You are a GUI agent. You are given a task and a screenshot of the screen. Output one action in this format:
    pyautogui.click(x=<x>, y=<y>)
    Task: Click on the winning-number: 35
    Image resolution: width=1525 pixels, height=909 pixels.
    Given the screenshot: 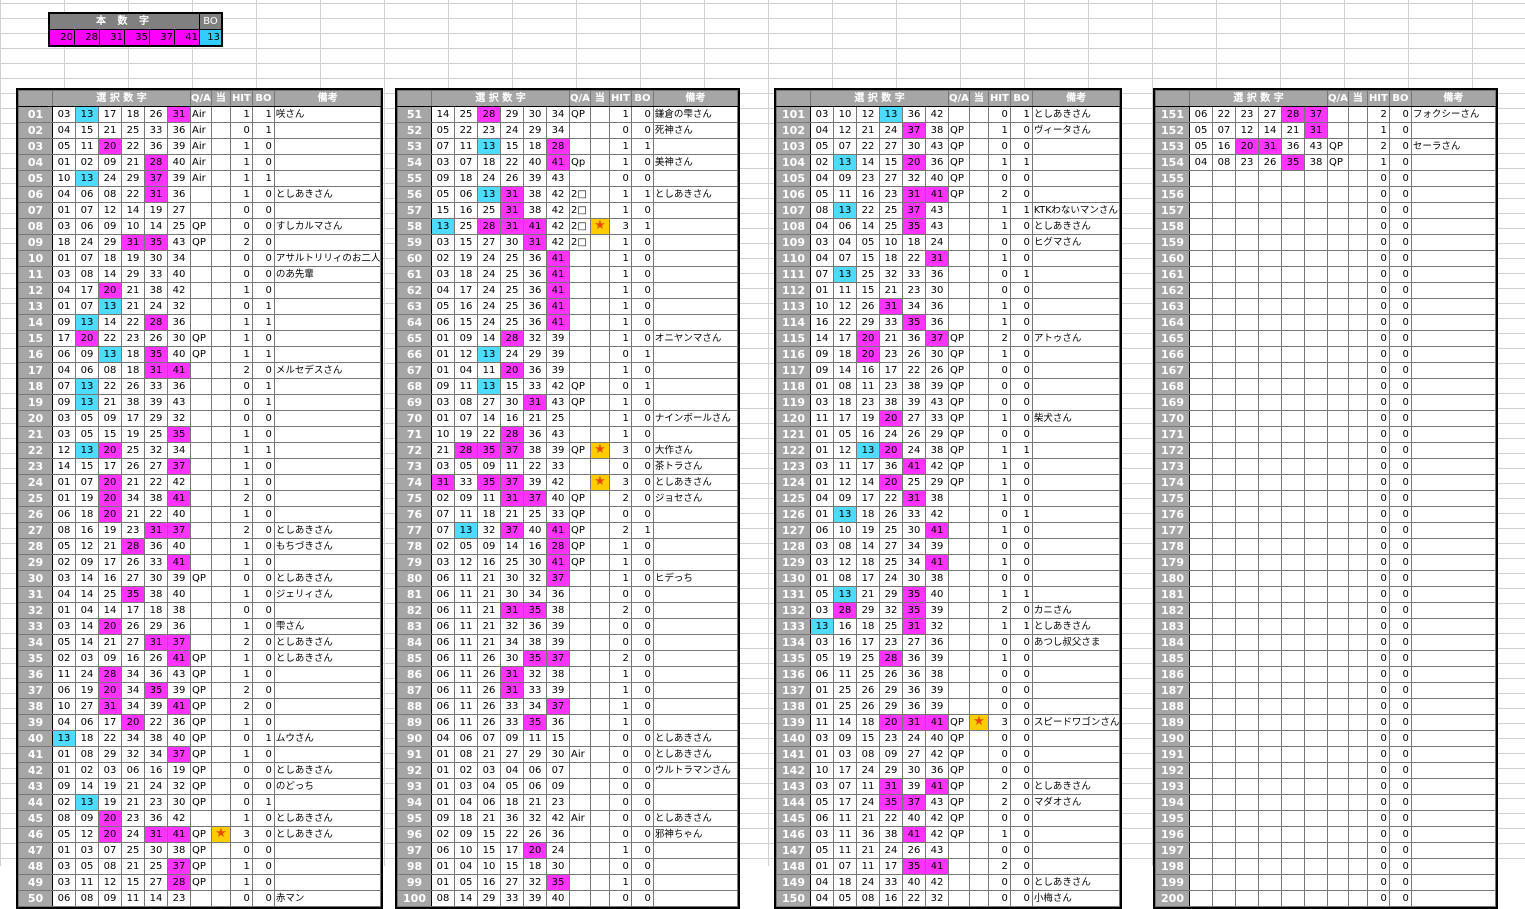 What is the action you would take?
    pyautogui.click(x=137, y=37)
    